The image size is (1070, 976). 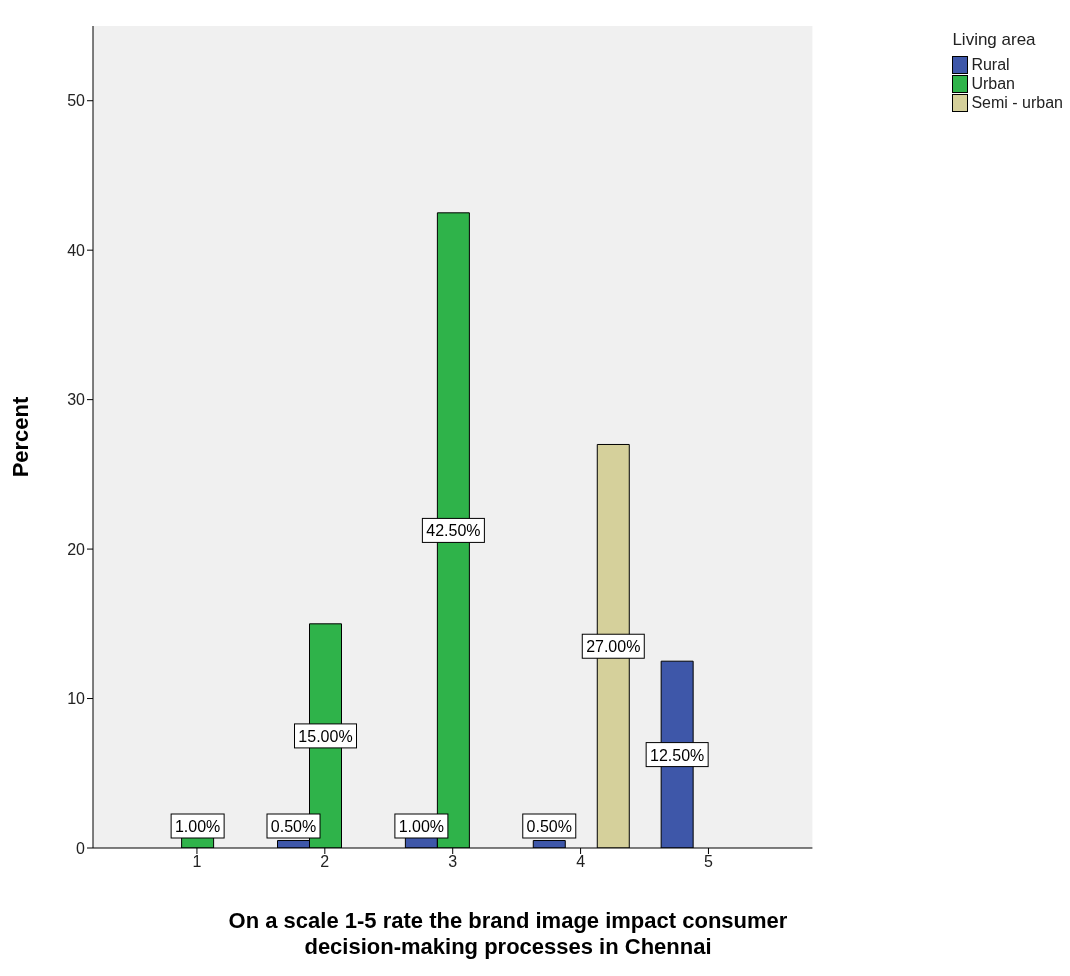 I want to click on y-tick-label: 20, so click(x=76, y=549).